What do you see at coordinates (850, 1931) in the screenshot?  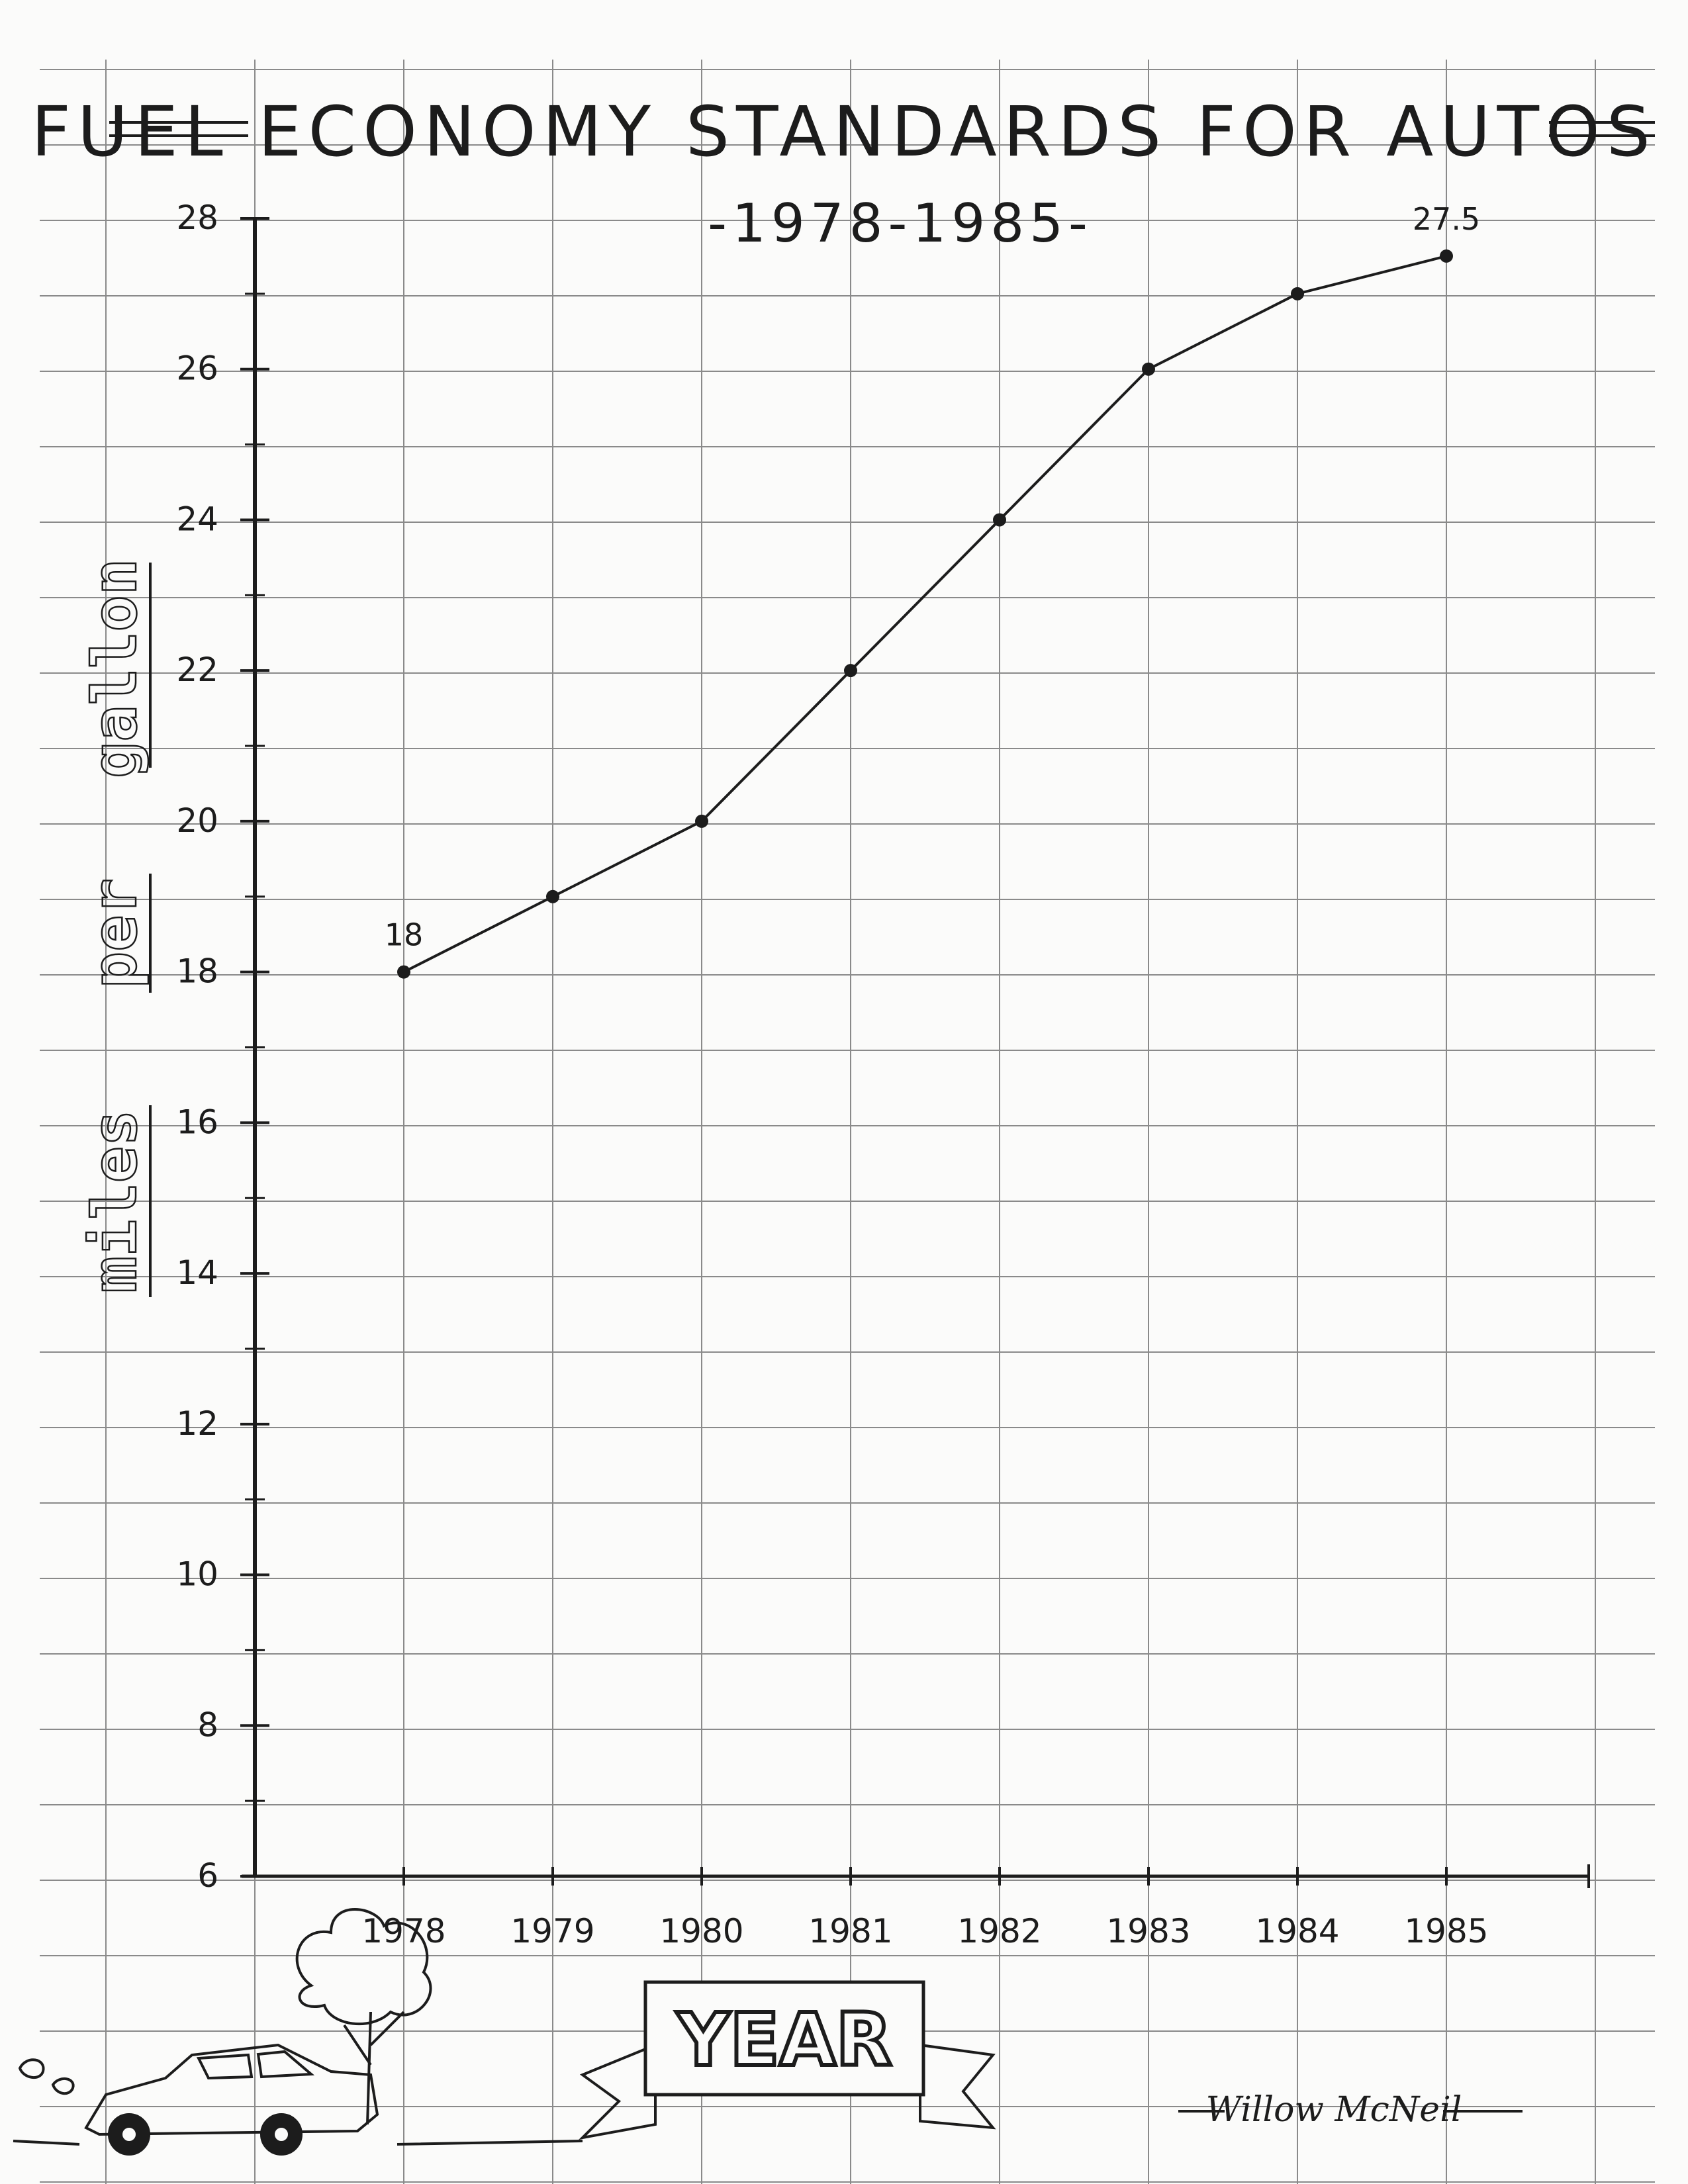 I see `x-tick-label: 1981` at bounding box center [850, 1931].